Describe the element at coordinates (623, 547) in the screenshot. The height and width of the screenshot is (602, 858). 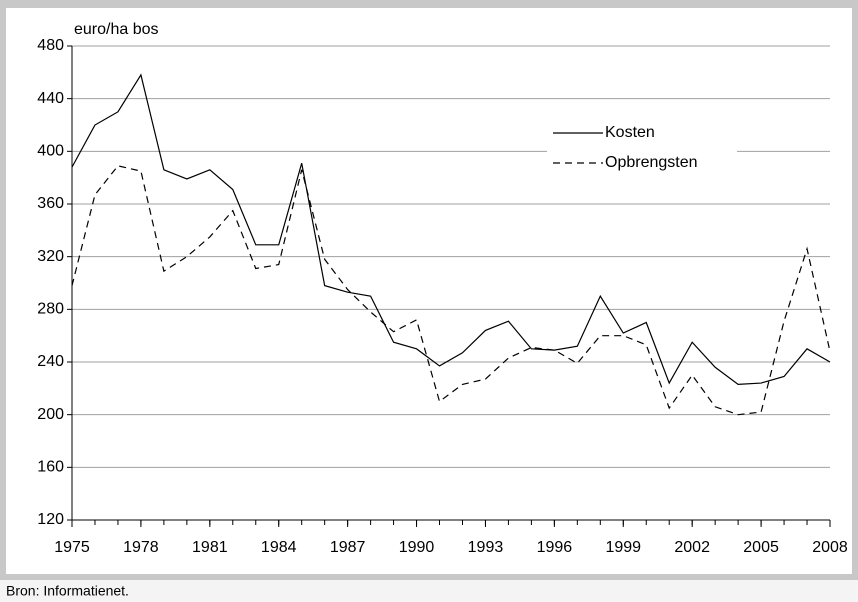
I see `x-tick-label: 1999` at that location.